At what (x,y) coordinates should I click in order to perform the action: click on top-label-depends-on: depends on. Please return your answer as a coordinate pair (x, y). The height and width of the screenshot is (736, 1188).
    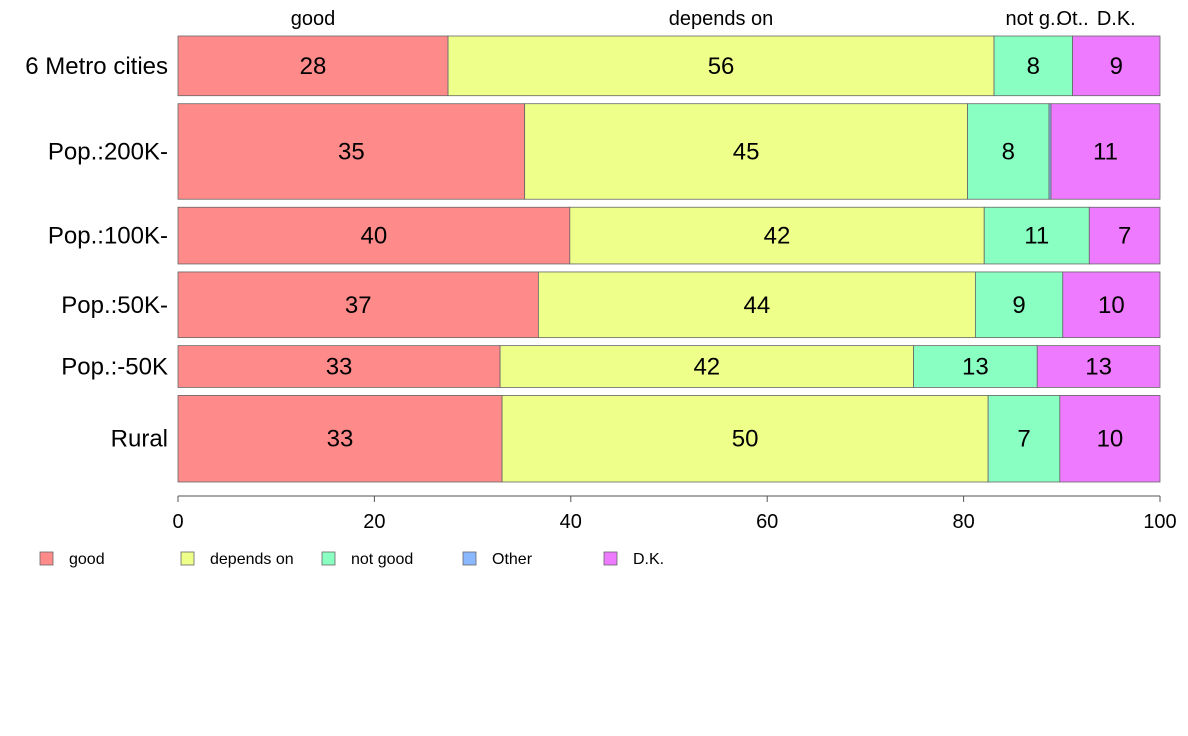
    Looking at the image, I should click on (721, 19).